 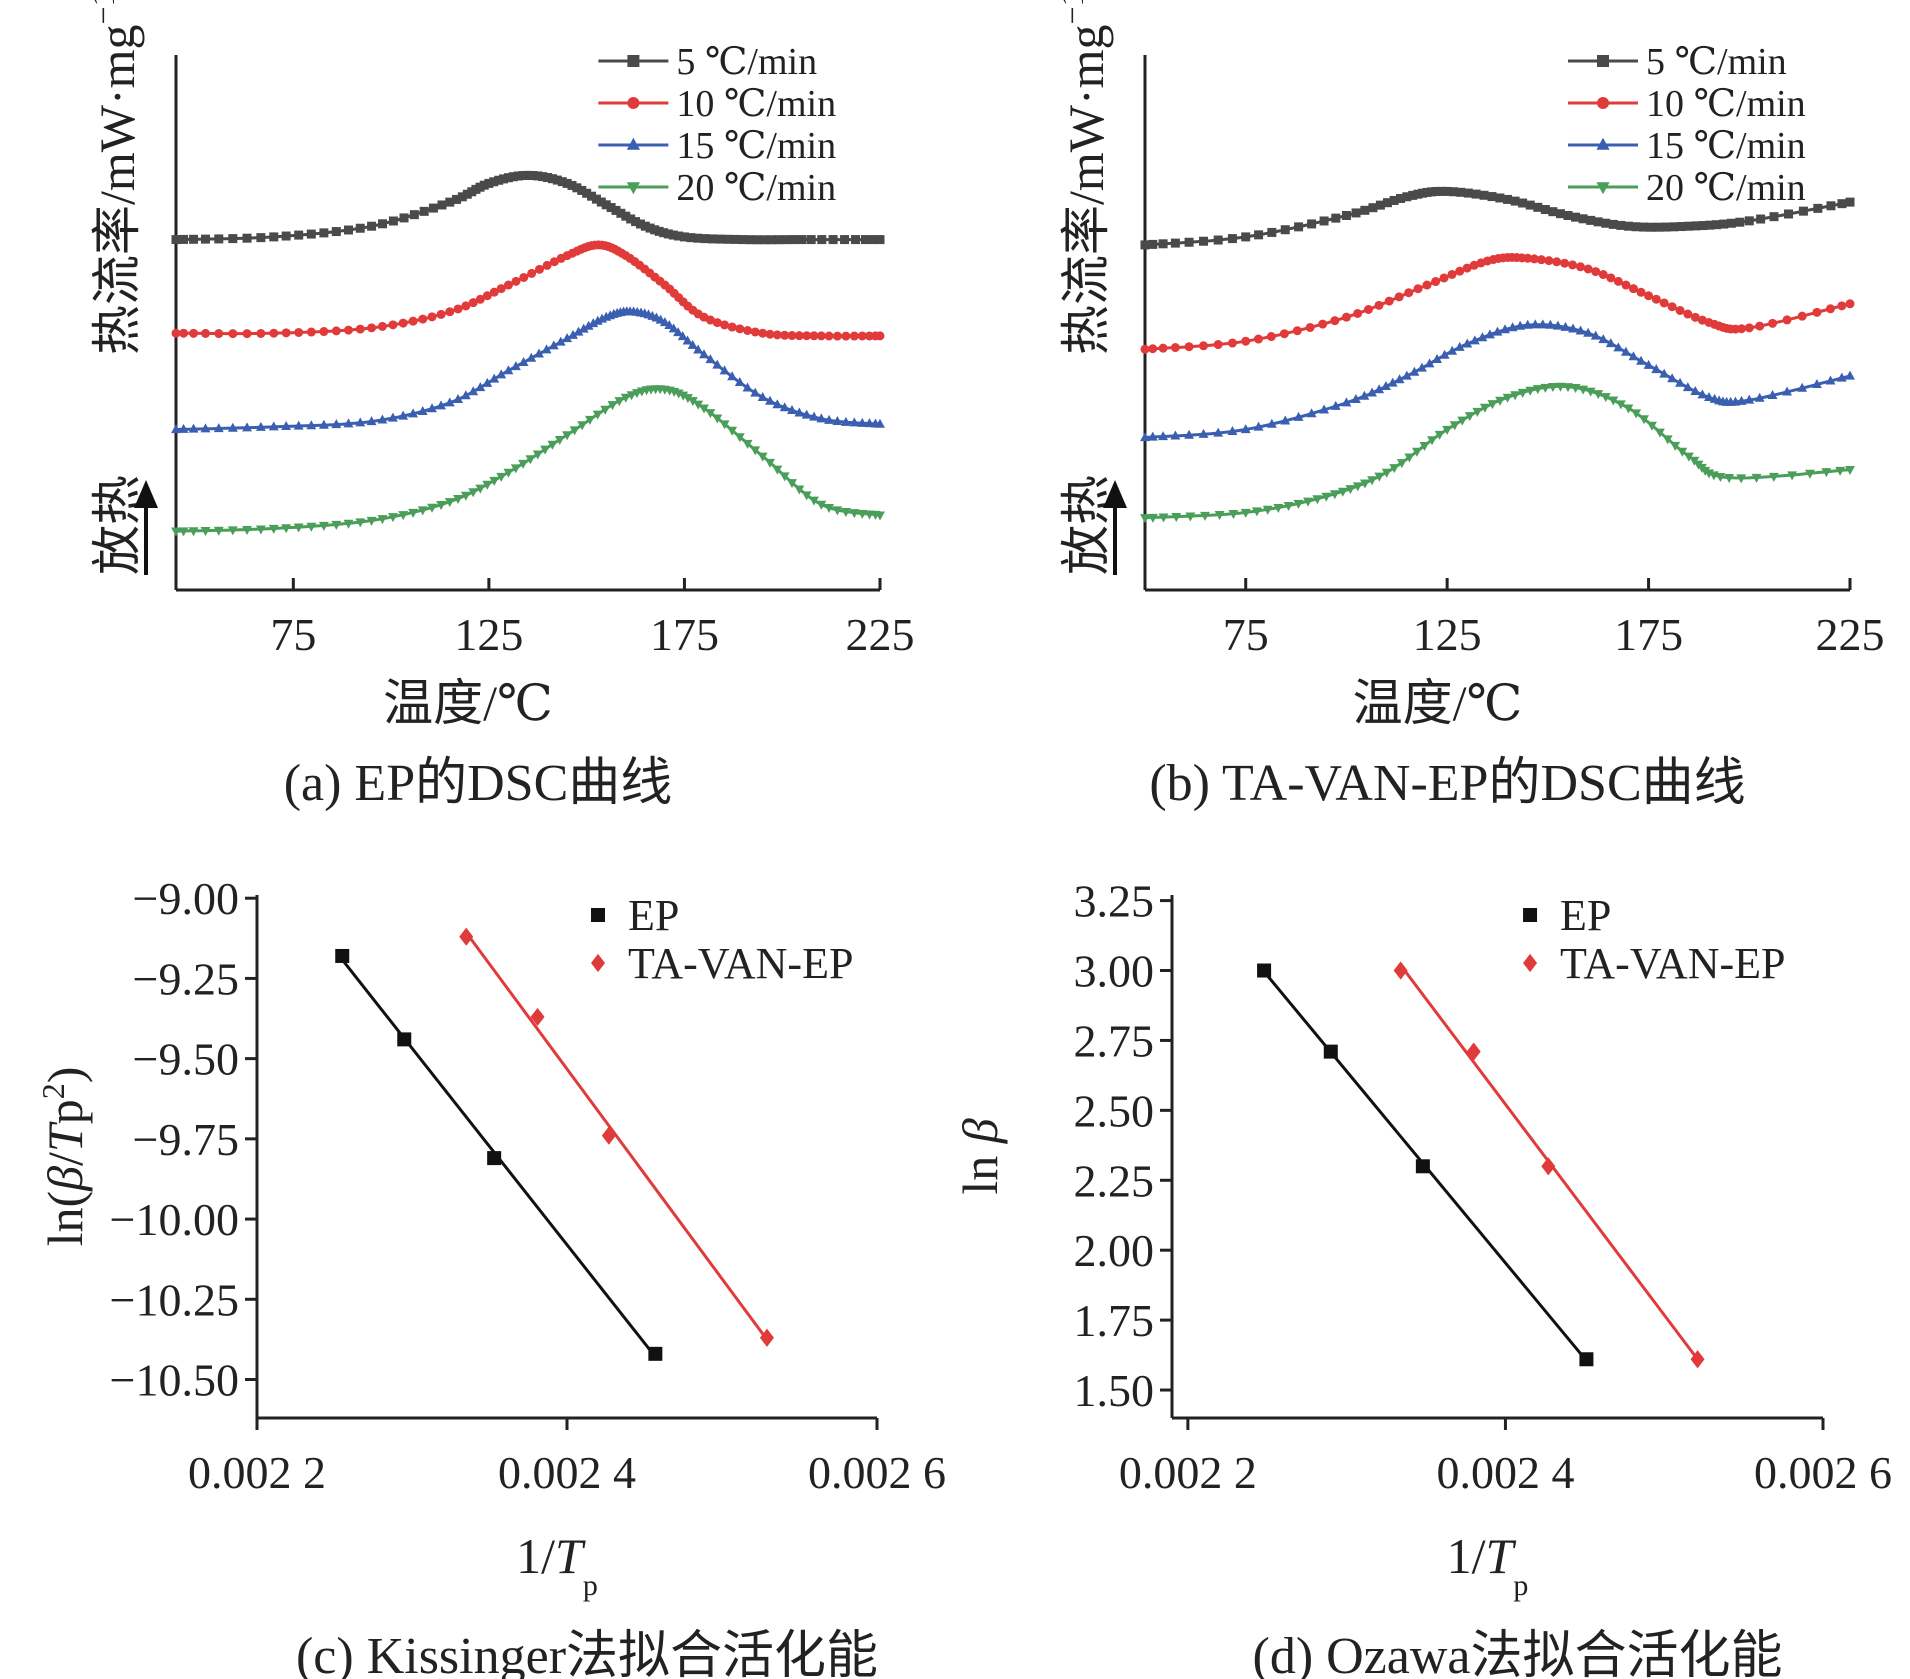 What do you see at coordinates (756, 104) in the screenshot?
I see `legend-label-1: 10 ℃/min` at bounding box center [756, 104].